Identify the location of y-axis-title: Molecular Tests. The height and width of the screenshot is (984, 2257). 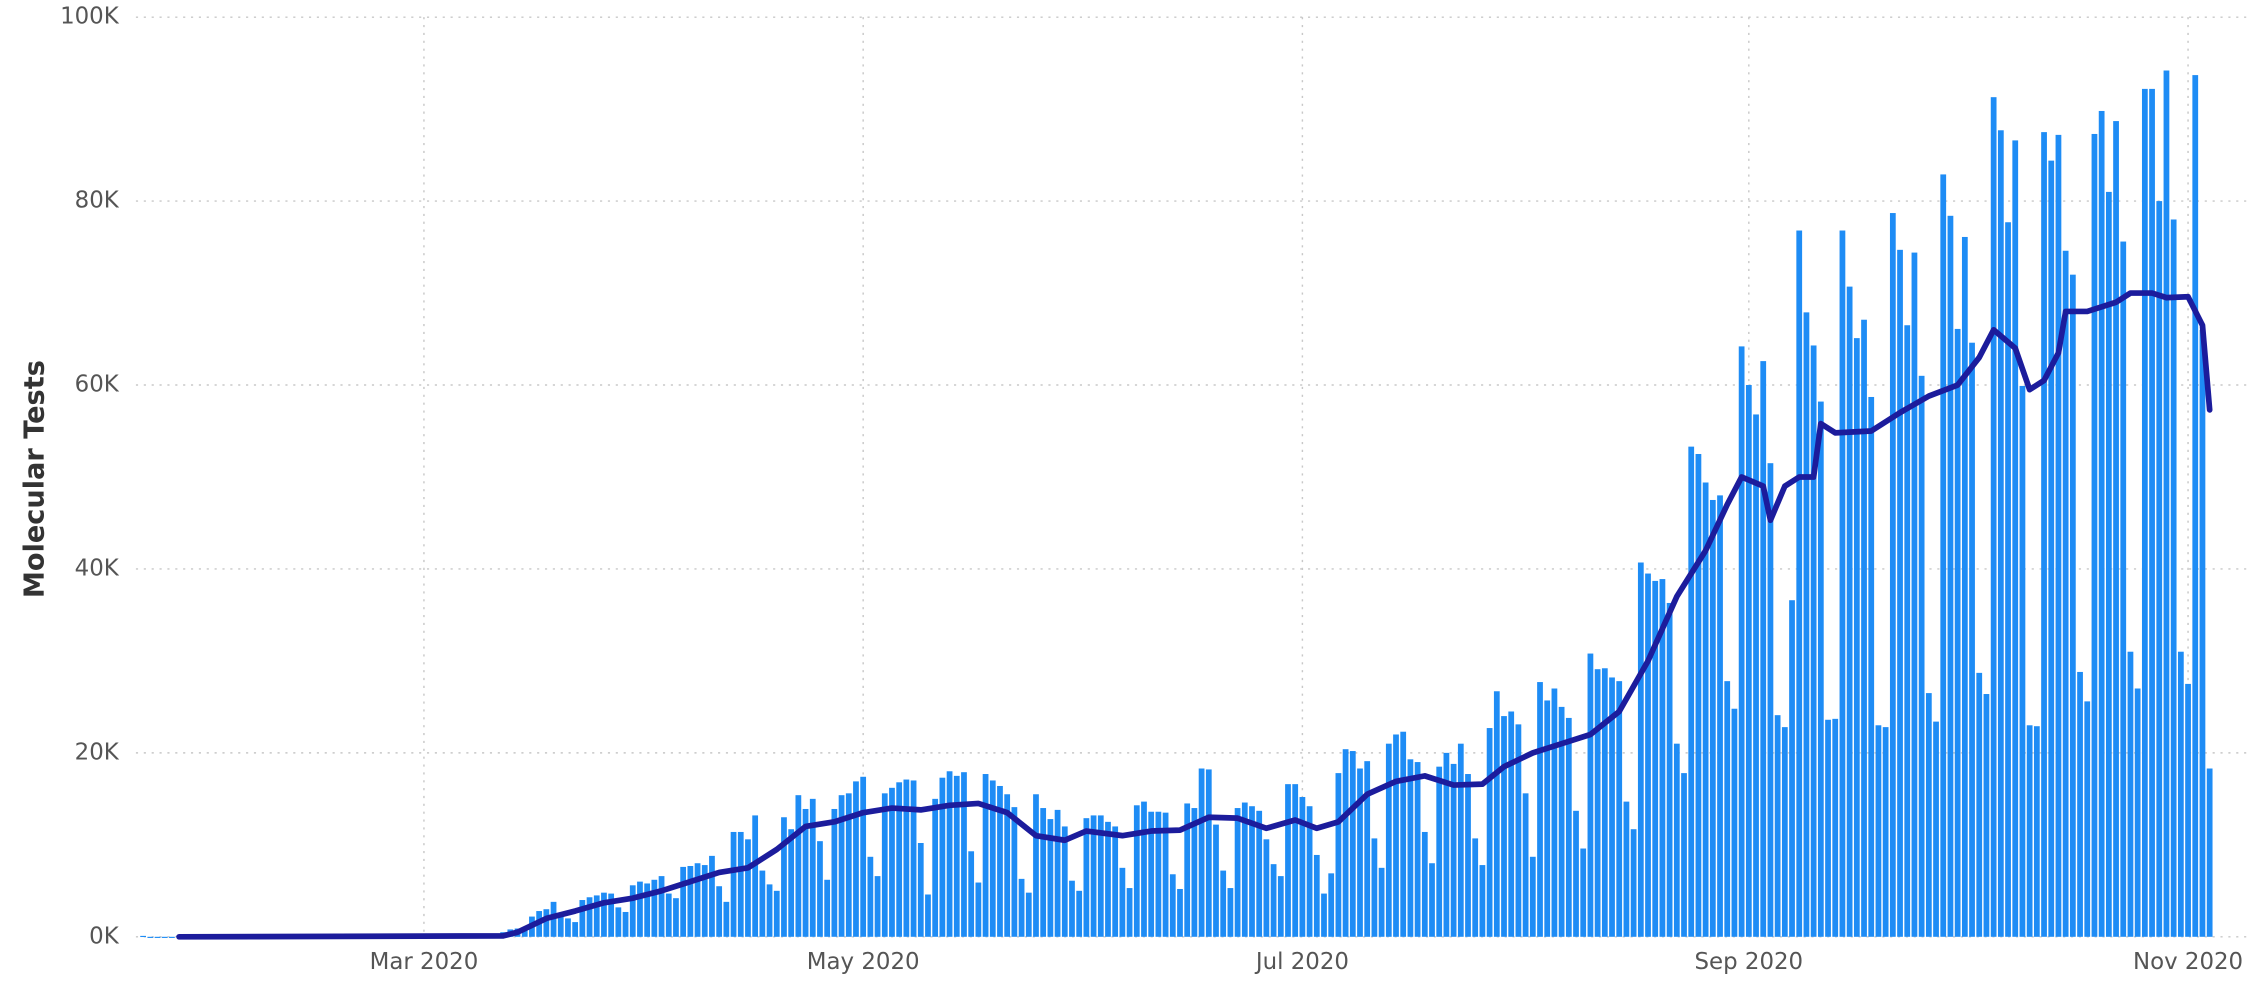
(34, 479).